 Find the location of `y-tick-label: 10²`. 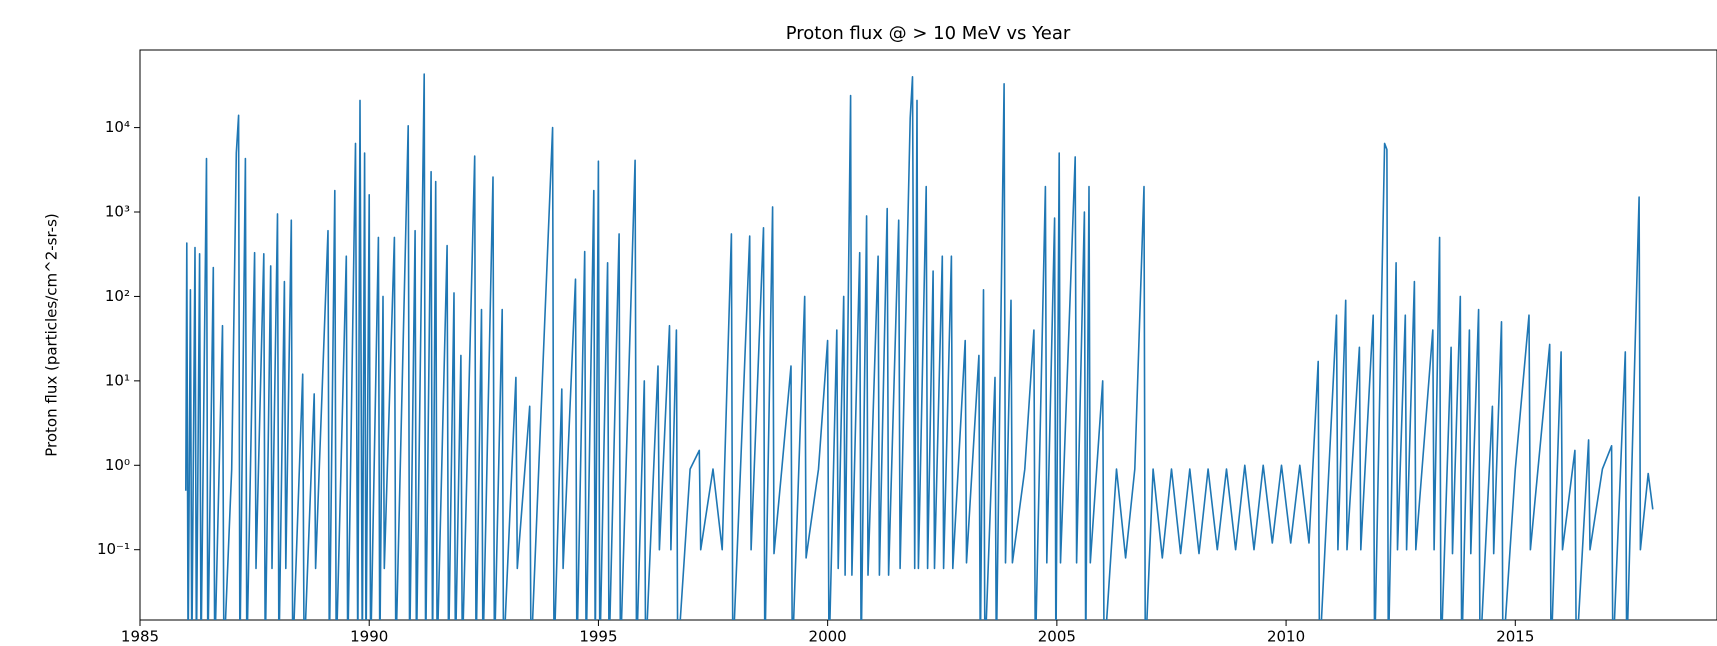

y-tick-label: 10² is located at coordinates (117, 296).